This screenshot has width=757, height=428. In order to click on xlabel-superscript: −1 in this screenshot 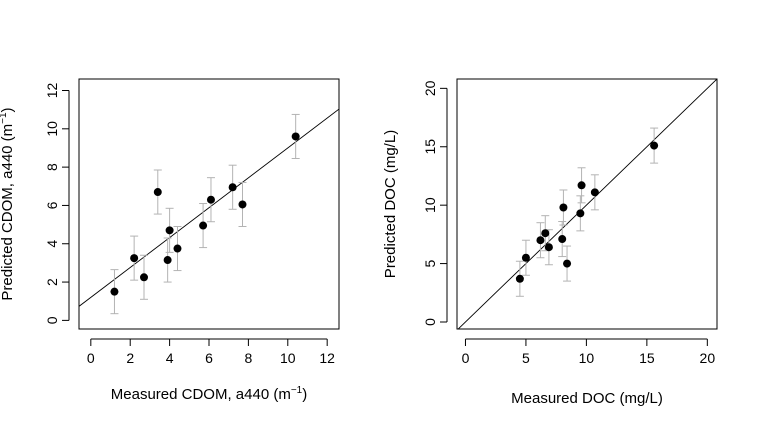, I will do `click(297, 390)`.